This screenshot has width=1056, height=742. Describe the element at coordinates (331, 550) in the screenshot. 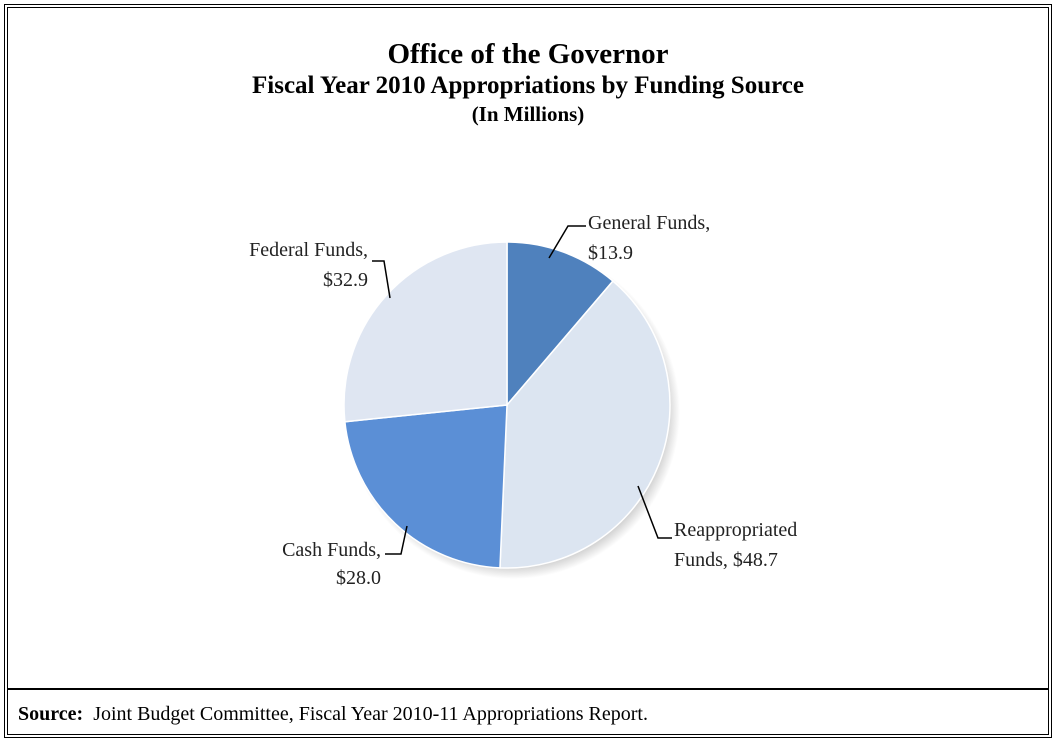

I see `slice-data-label: Cash Funds,` at that location.